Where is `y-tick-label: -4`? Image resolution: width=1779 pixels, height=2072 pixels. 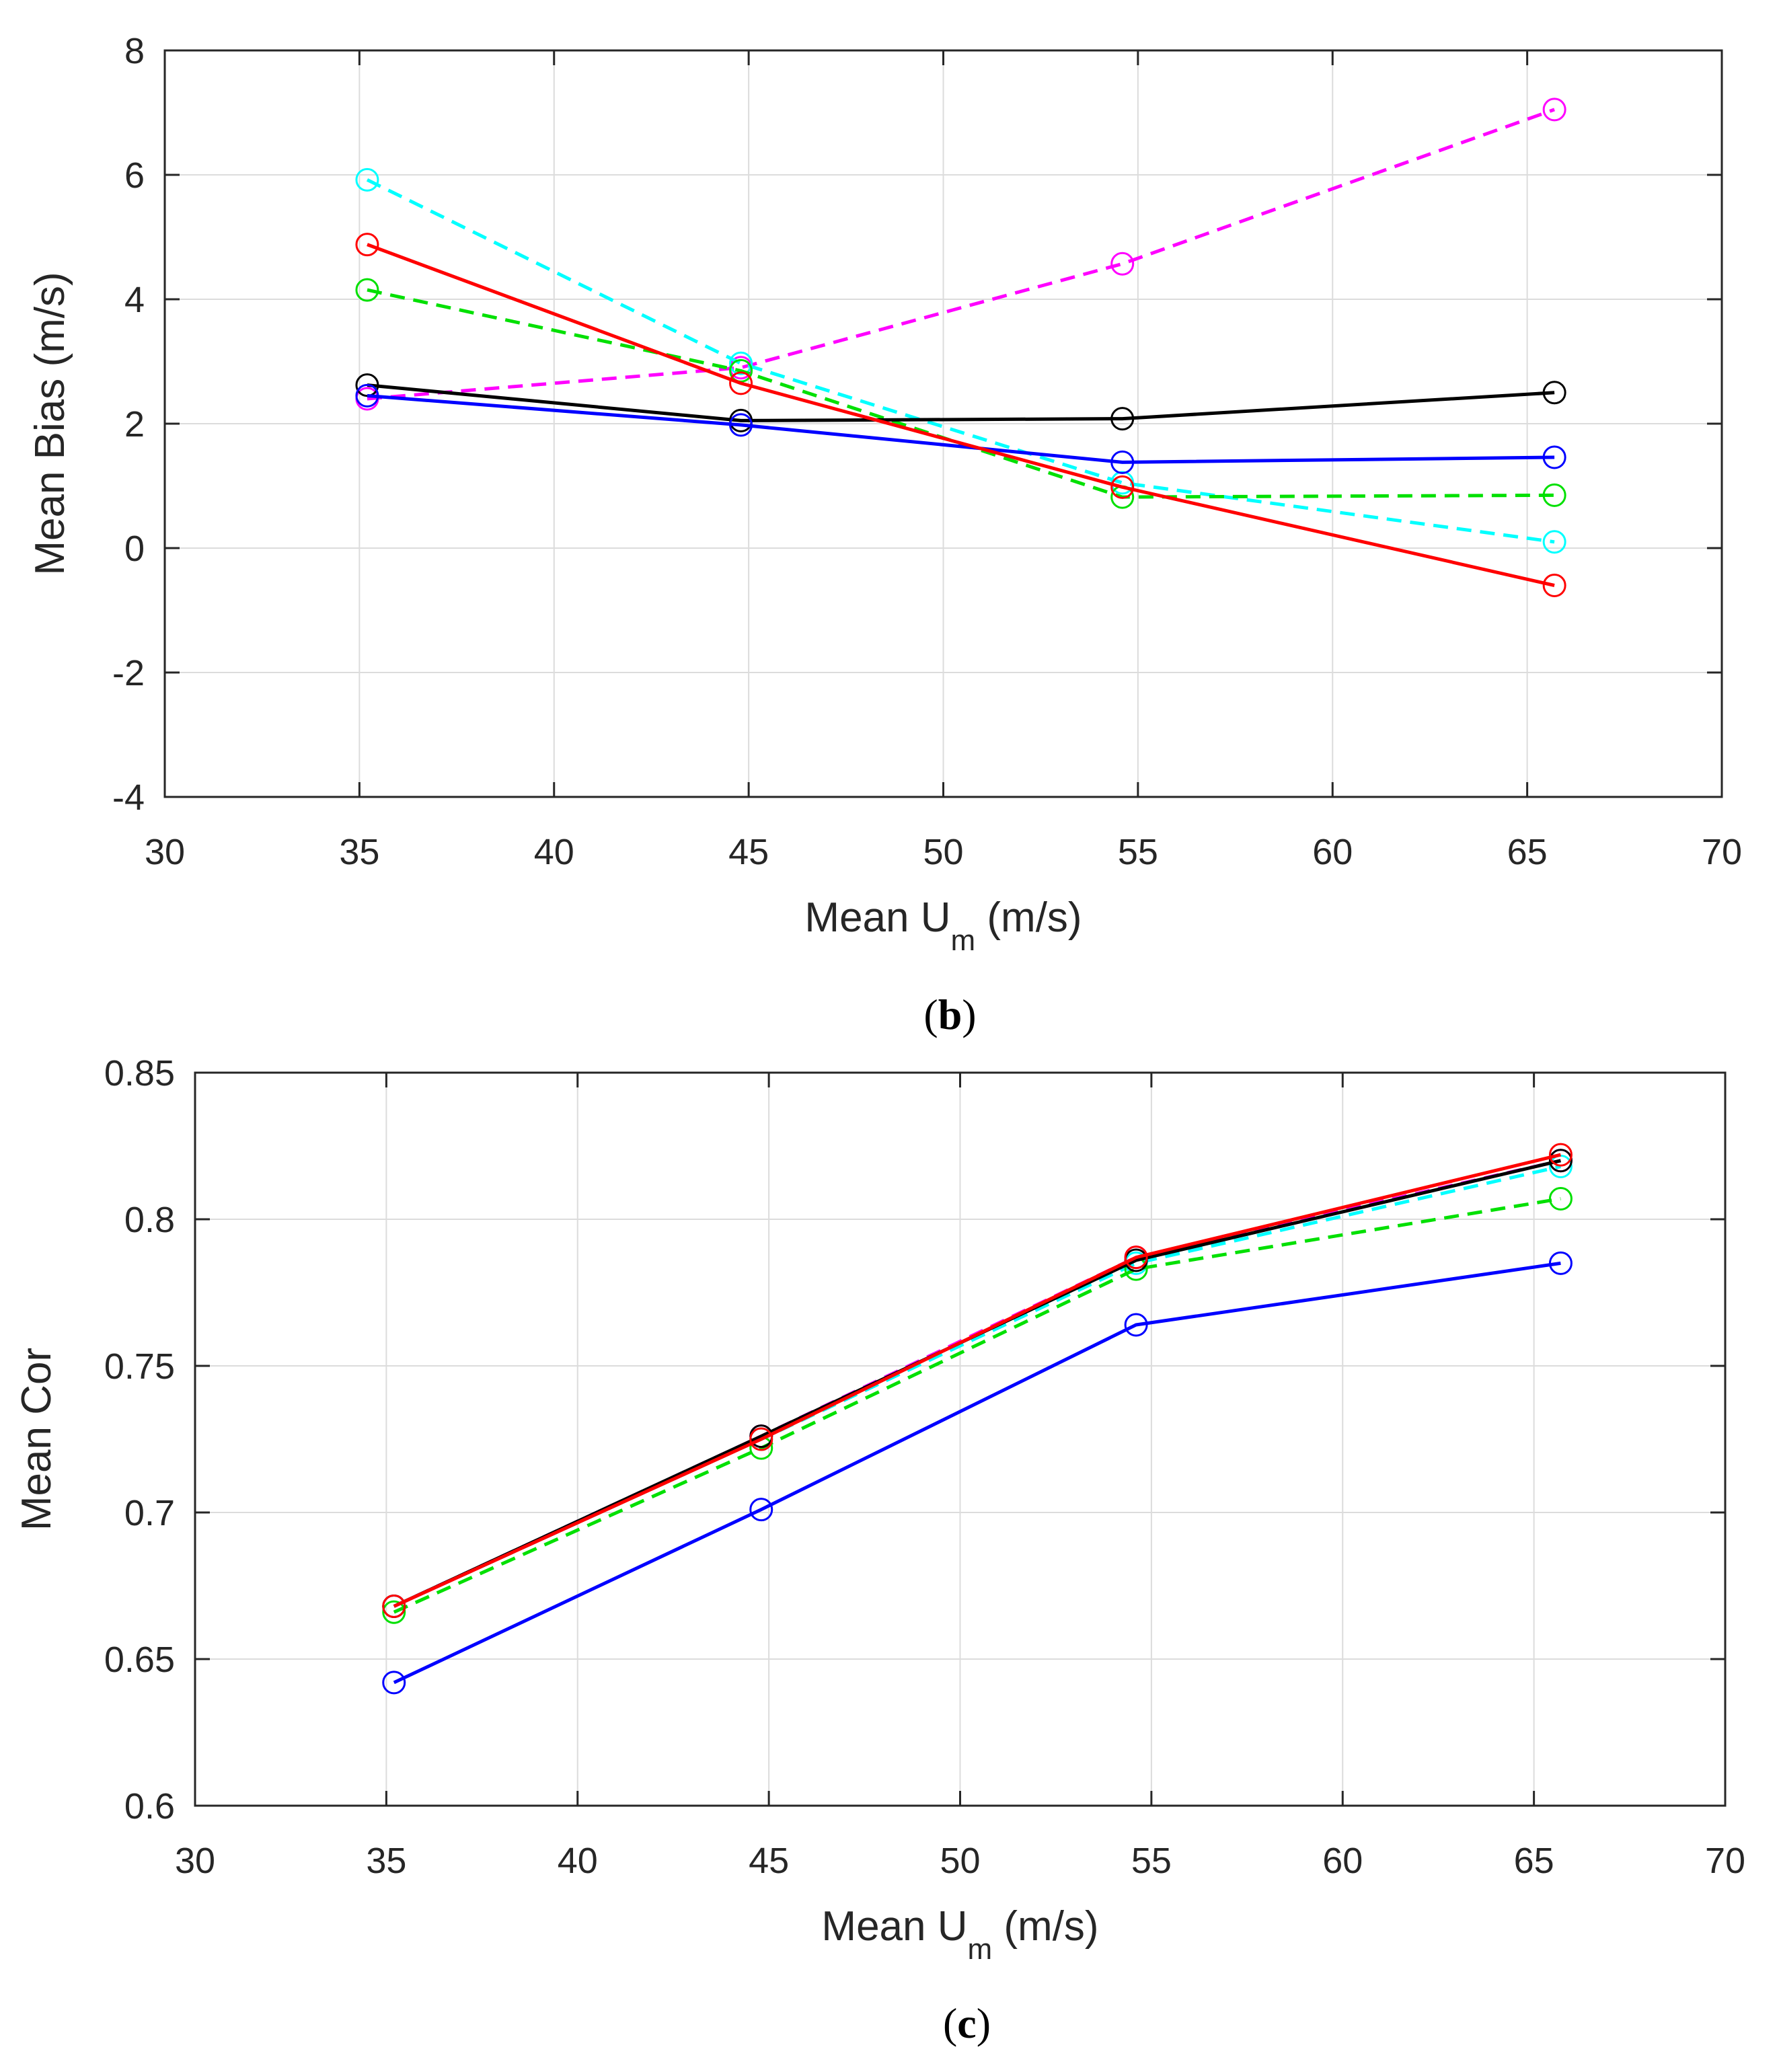
y-tick-label: -4 is located at coordinates (128, 797).